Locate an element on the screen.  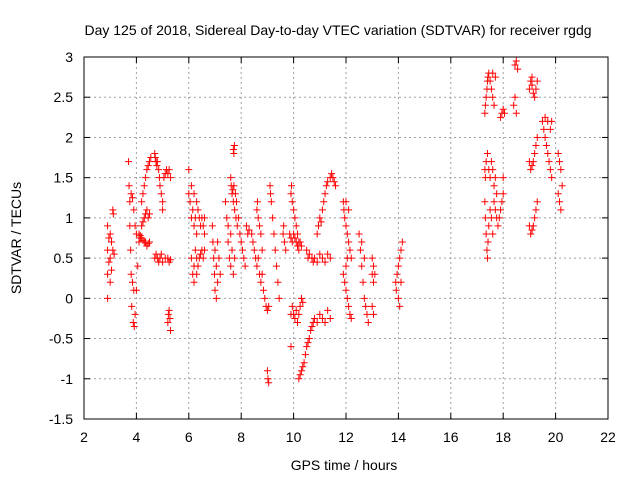
x-tick-label: 20 is located at coordinates (556, 437).